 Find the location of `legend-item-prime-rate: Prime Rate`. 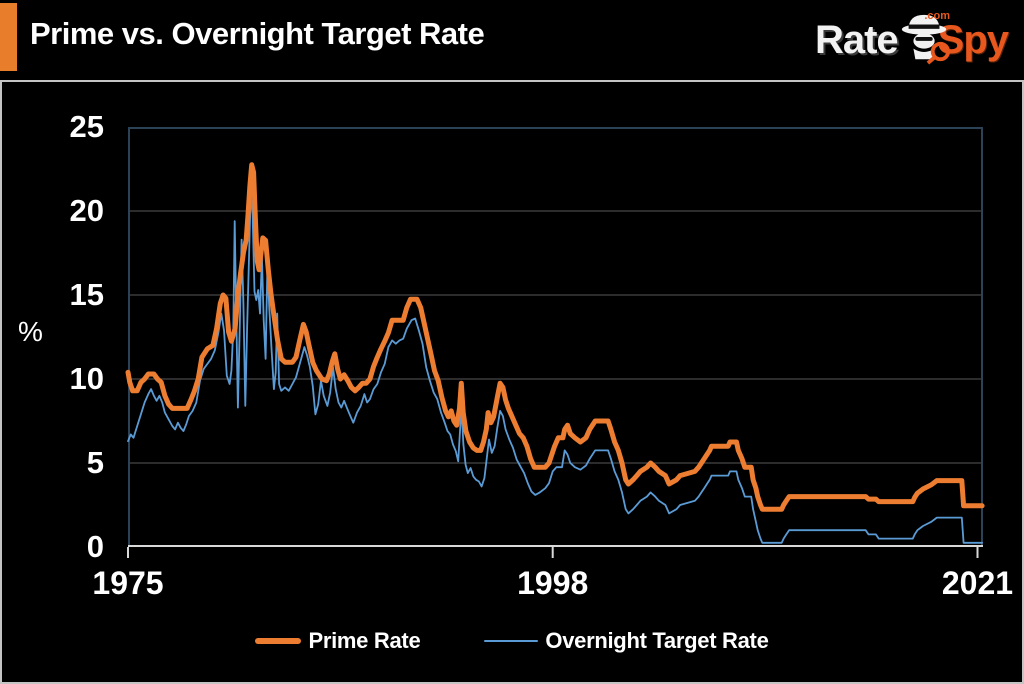

legend-item-prime-rate: Prime Rate is located at coordinates (338, 641).